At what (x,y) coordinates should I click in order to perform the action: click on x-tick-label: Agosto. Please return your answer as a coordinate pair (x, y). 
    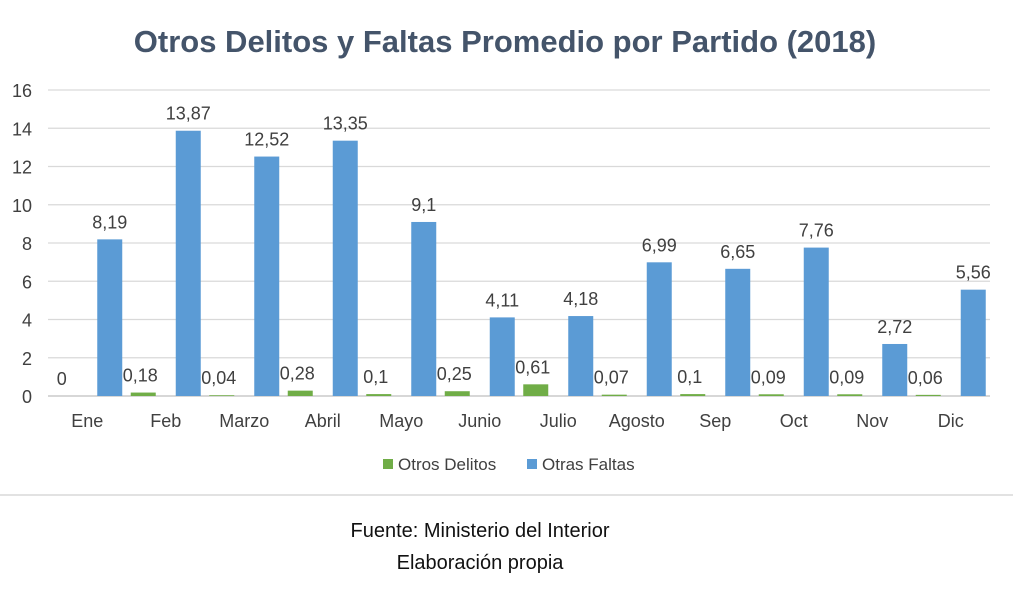
    Looking at the image, I should click on (637, 421).